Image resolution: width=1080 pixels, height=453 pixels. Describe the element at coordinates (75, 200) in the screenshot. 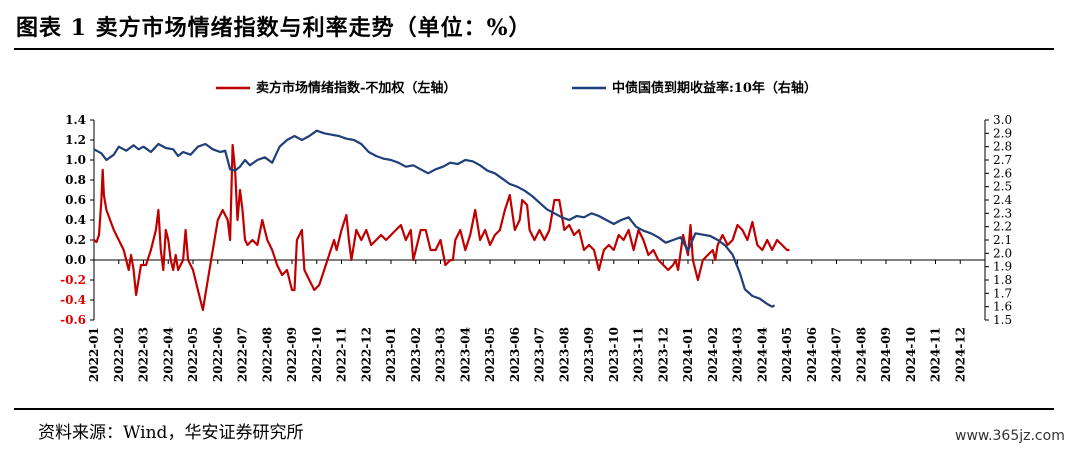

I see `left-tick-label: 0.6` at that location.